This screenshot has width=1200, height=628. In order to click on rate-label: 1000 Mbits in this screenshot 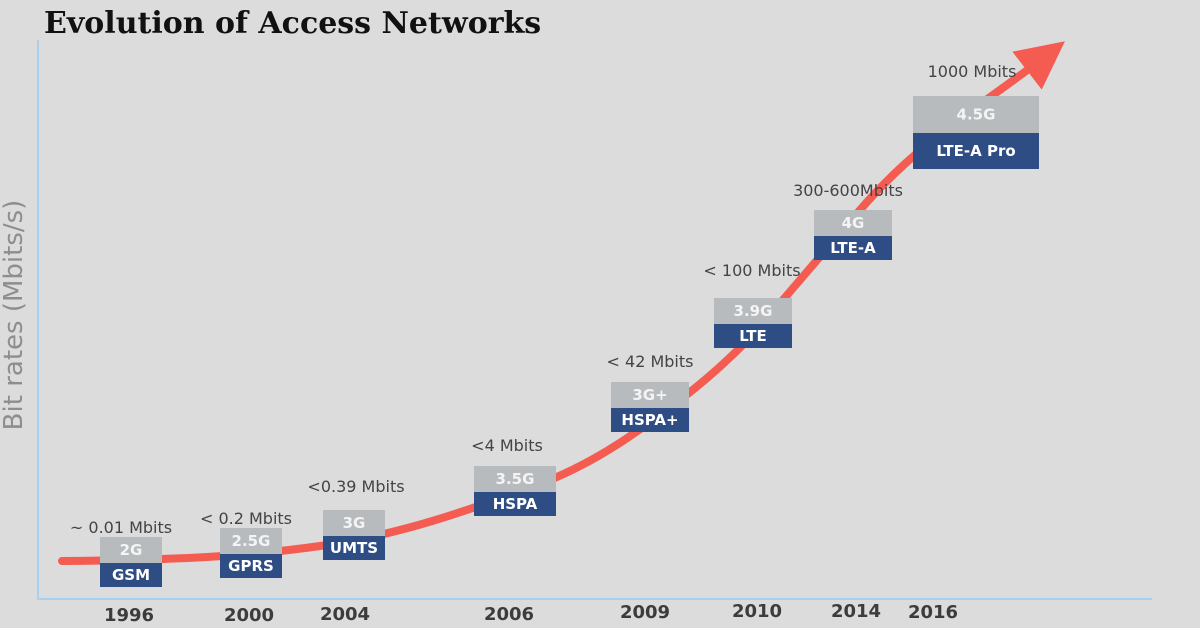, I will do `click(972, 71)`.